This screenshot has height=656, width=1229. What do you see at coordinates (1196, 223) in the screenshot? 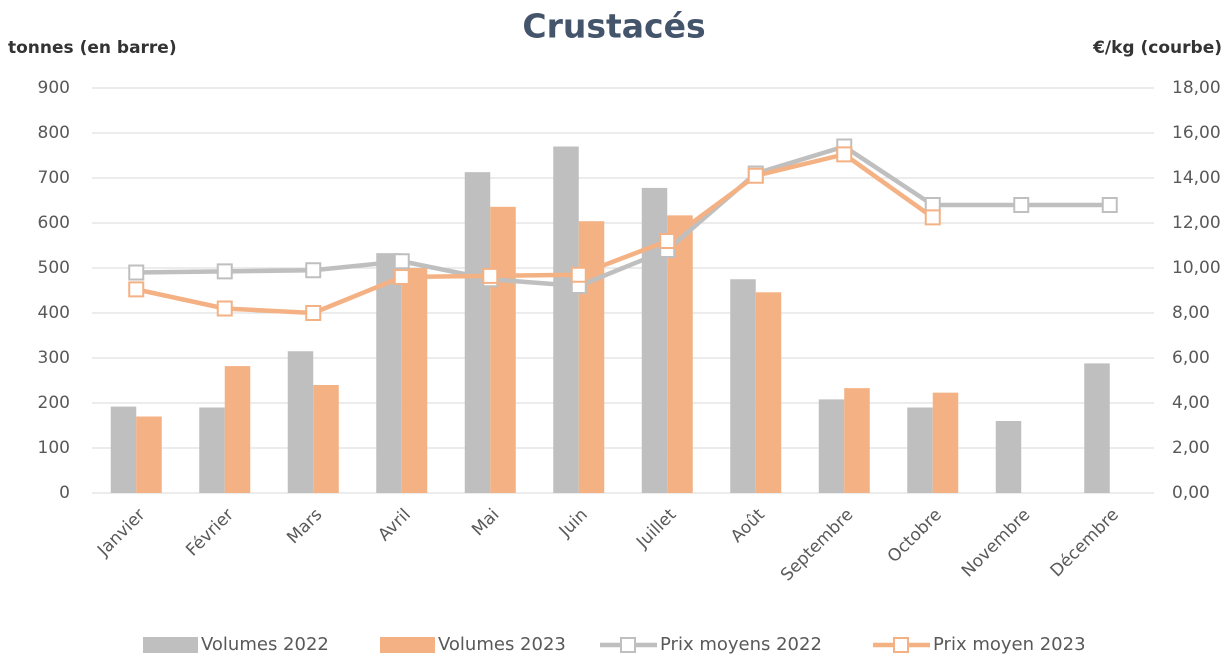
I see `y2-tick-label: 12,00` at bounding box center [1196, 223].